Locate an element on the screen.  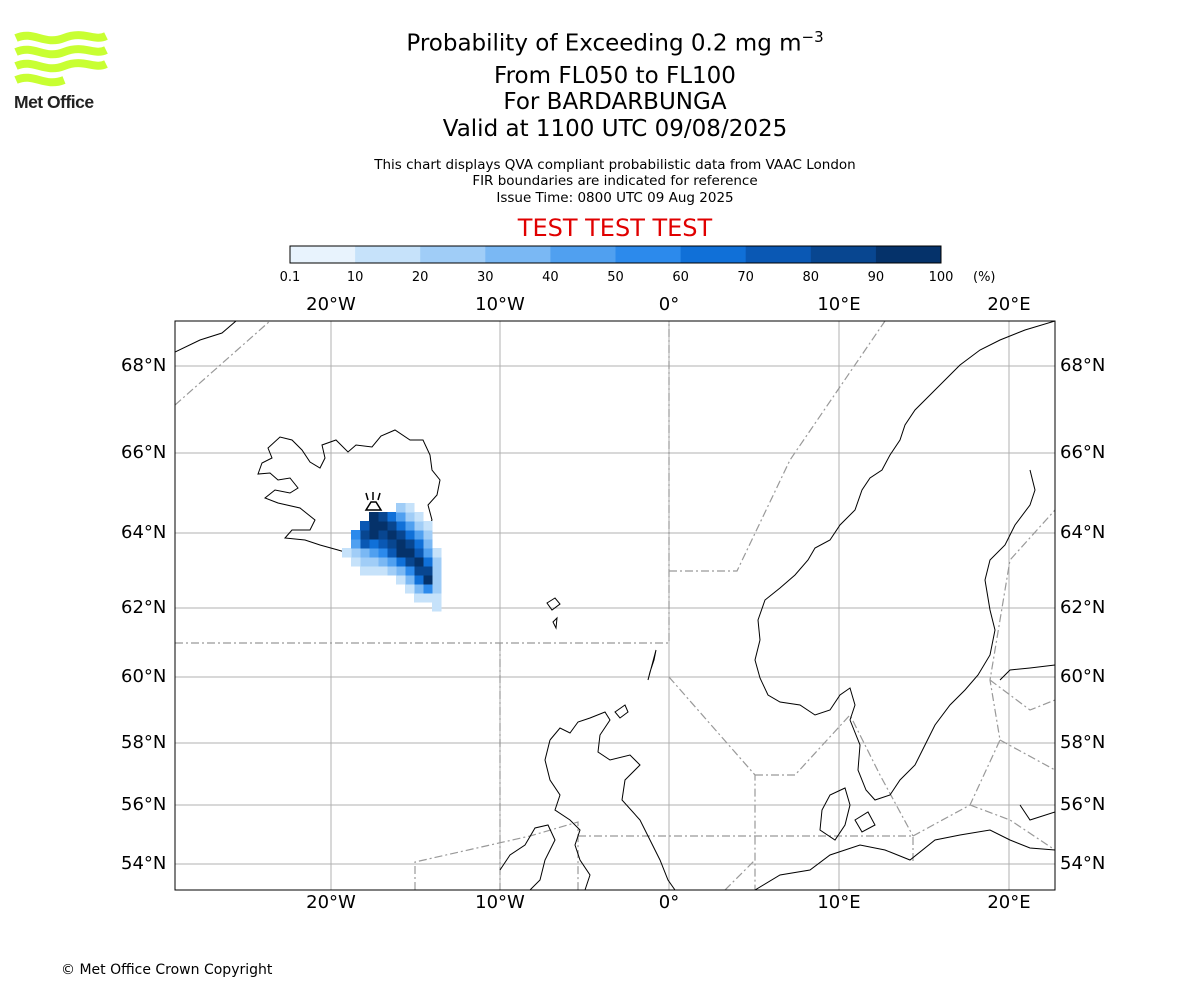
chart-title: Probability of Exceeding 0.2 mg m−3 is located at coordinates (600, 42).